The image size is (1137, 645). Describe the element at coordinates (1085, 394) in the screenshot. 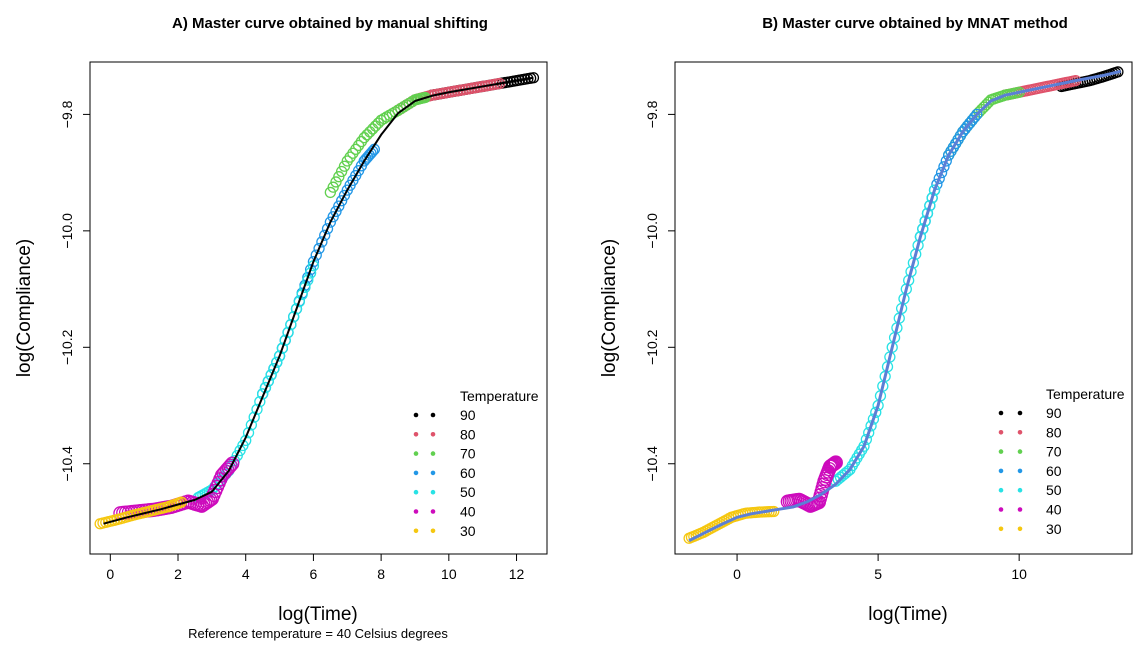

I see `panel-b-legend-title: Temperature` at that location.